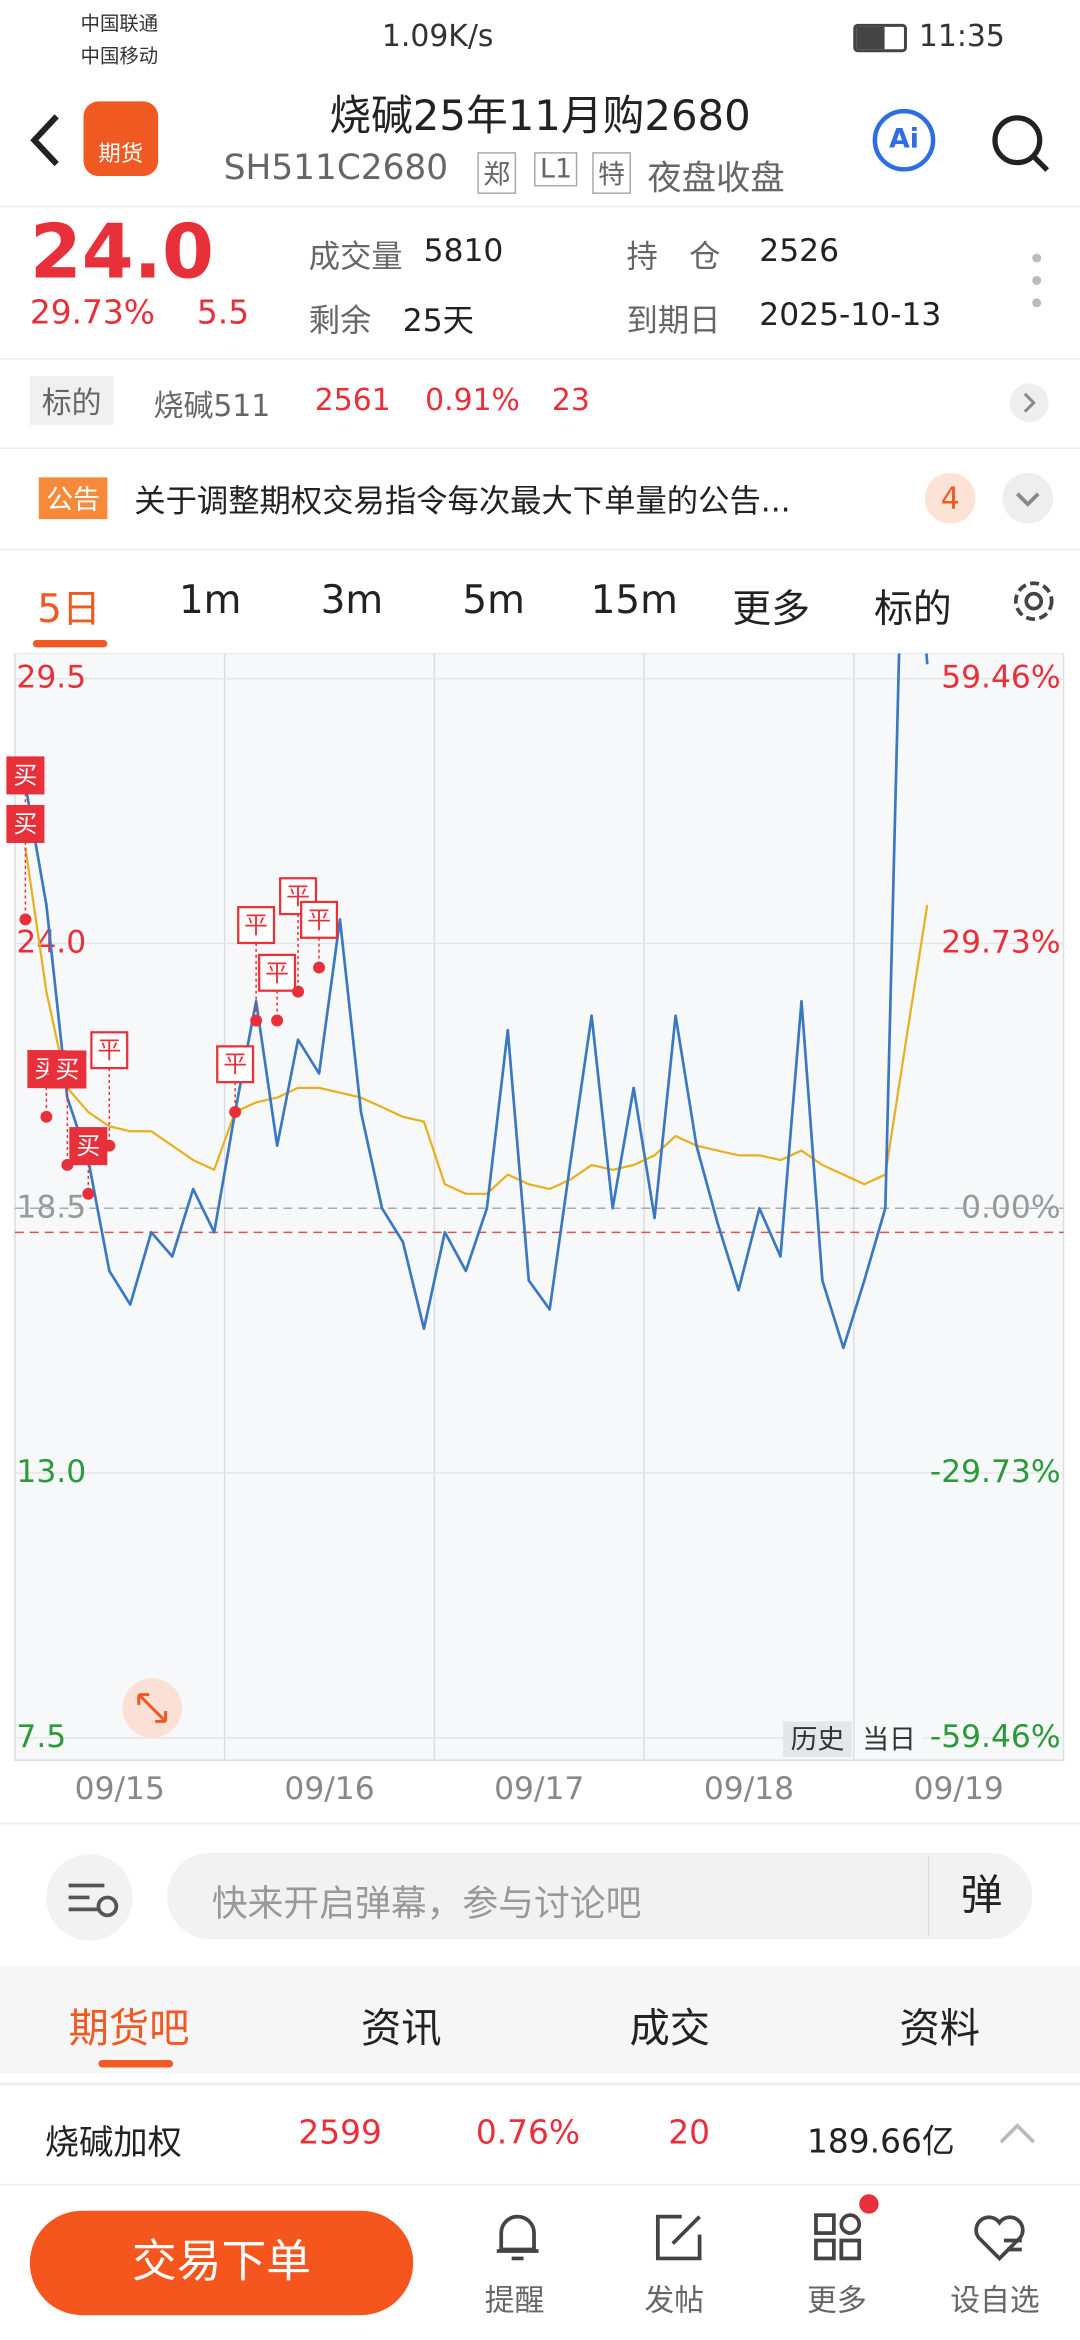  I want to click on notice-tag: 公告, so click(73, 498).